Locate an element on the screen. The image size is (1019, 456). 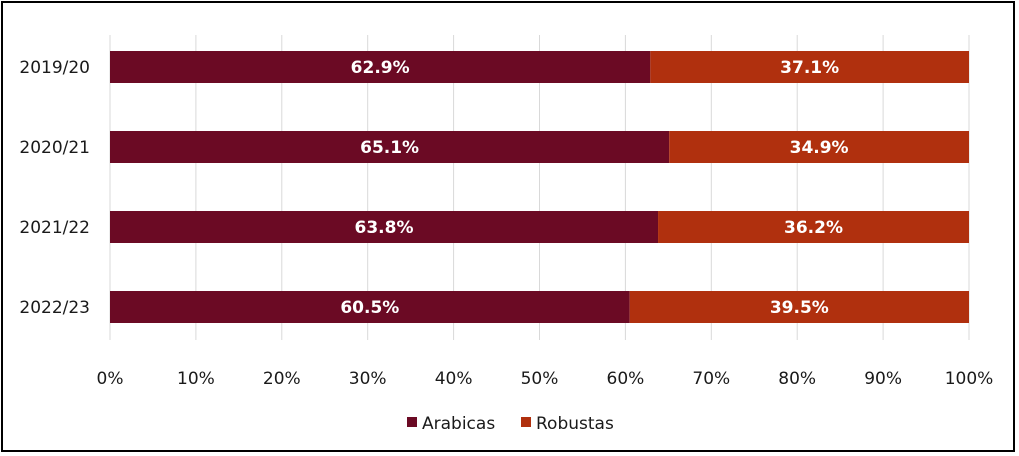
category-label: 2021/22 is located at coordinates (54, 228).